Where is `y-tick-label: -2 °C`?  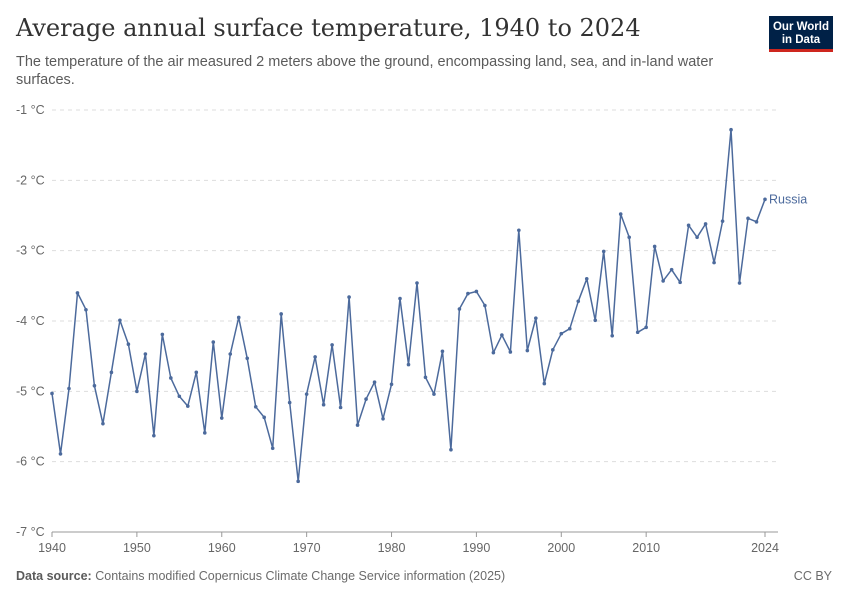 y-tick-label: -2 °C is located at coordinates (30, 180).